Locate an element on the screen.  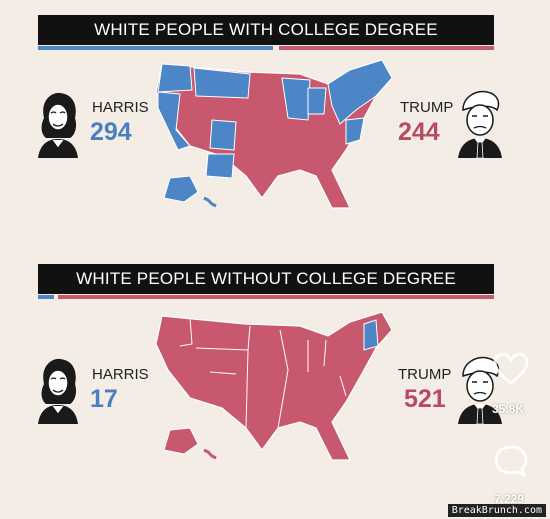
trump-votes: 244 is located at coordinates (419, 132).